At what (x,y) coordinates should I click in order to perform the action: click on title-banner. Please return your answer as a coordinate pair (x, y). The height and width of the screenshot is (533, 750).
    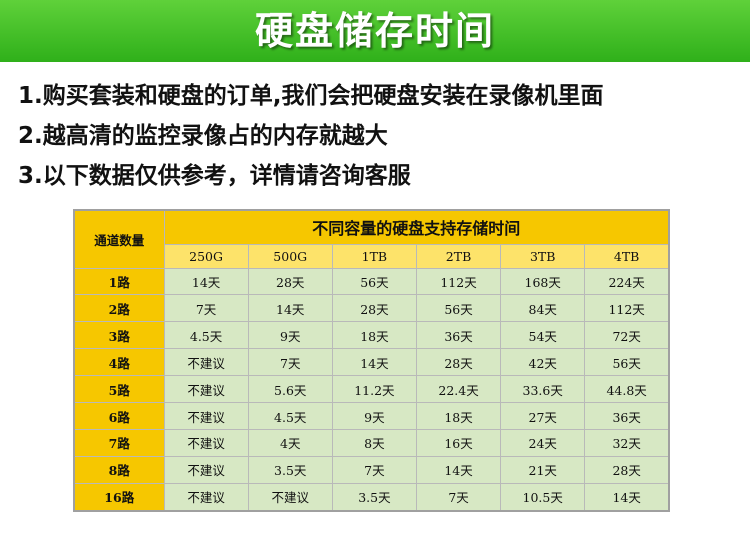
    Looking at the image, I should click on (375, 31).